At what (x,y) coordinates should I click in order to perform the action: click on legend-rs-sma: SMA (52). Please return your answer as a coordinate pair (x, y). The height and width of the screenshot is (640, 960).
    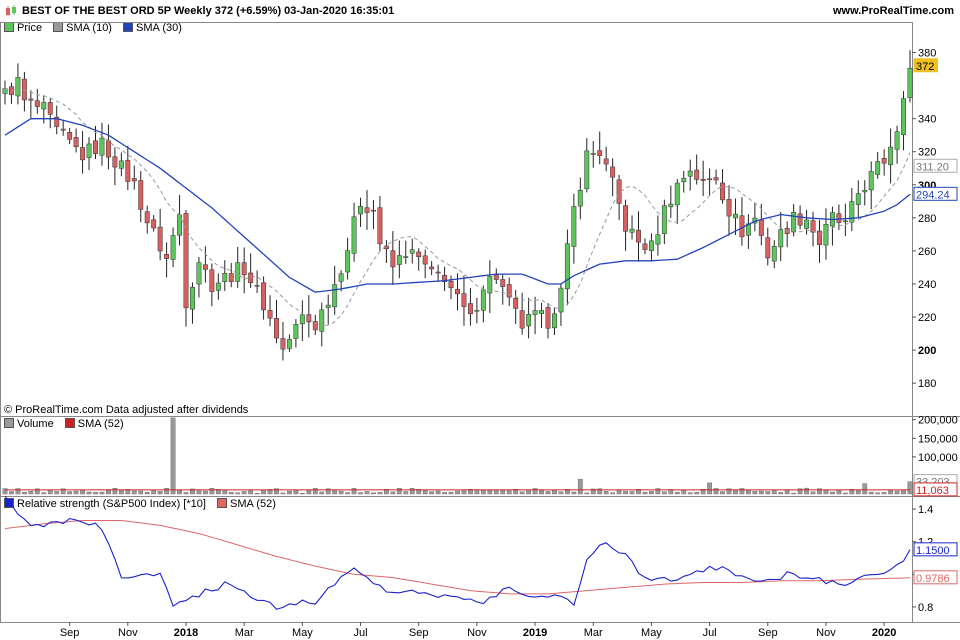
    Looking at the image, I should click on (246, 504).